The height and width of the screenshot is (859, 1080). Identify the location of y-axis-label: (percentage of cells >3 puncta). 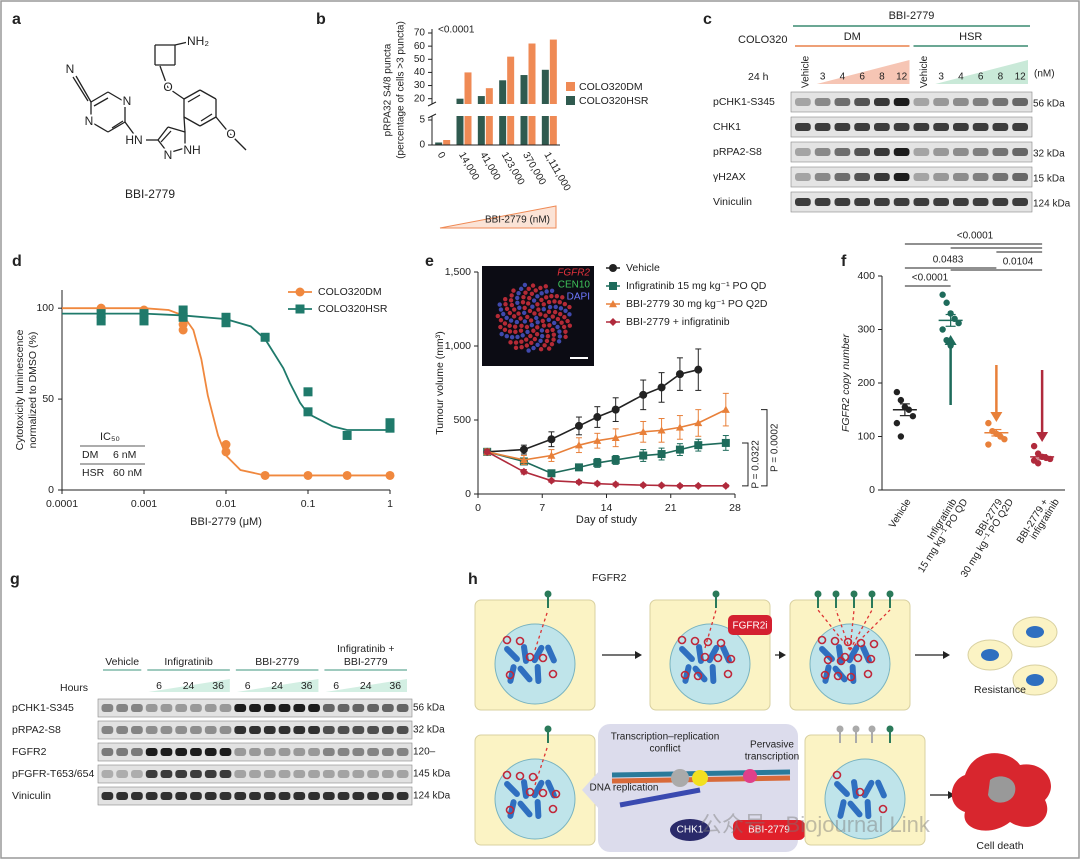
(401, 90).